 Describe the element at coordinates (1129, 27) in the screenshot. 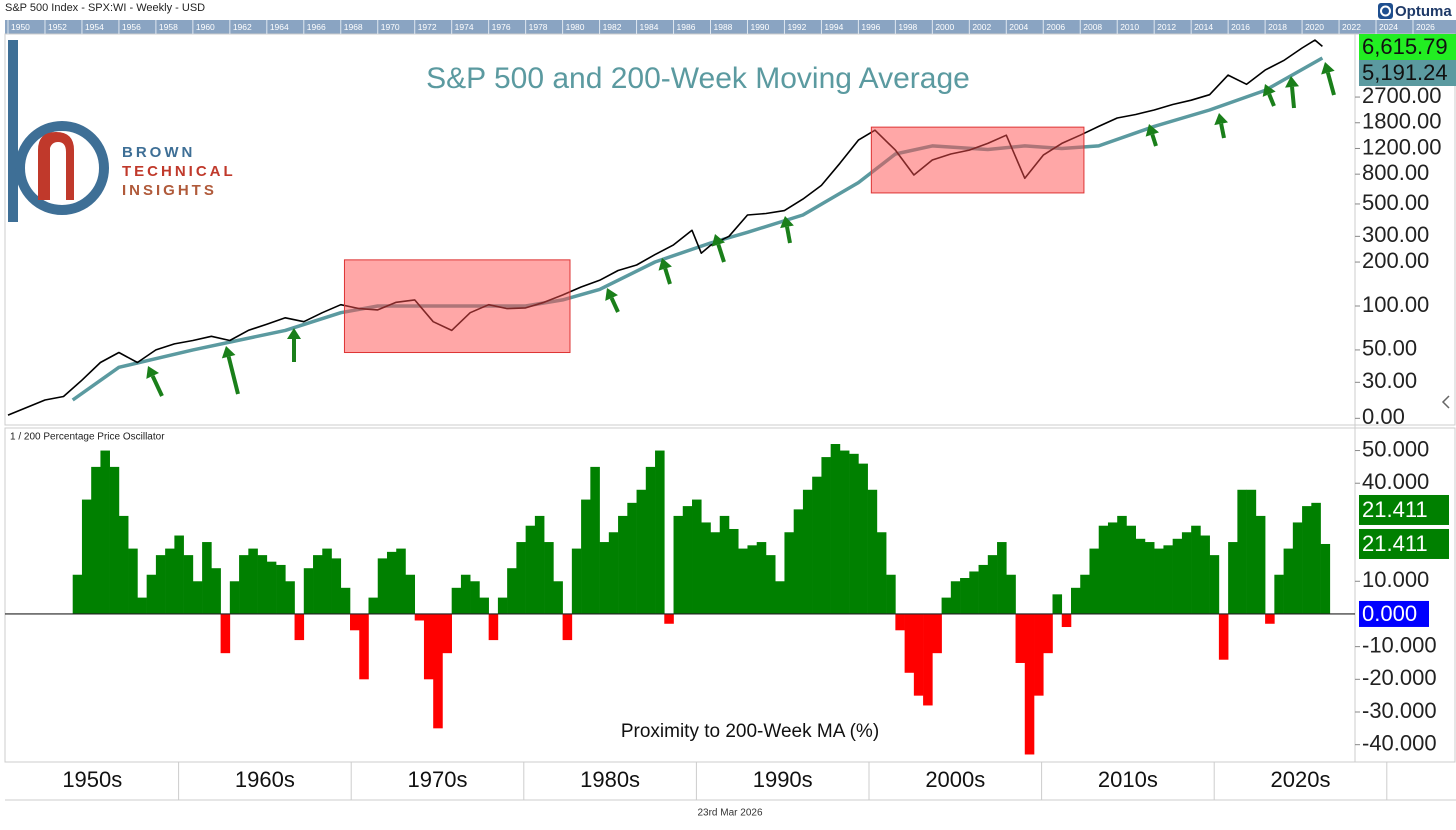

I see `x-tick-label: 2010` at that location.